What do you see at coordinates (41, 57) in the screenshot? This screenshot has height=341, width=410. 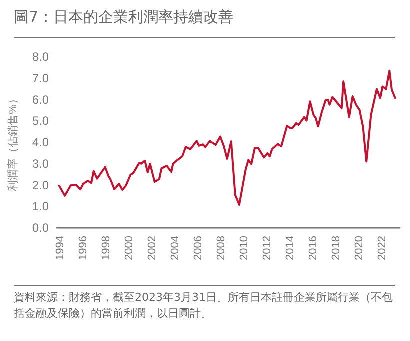 I see `y-tick-label: 8.0` at bounding box center [41, 57].